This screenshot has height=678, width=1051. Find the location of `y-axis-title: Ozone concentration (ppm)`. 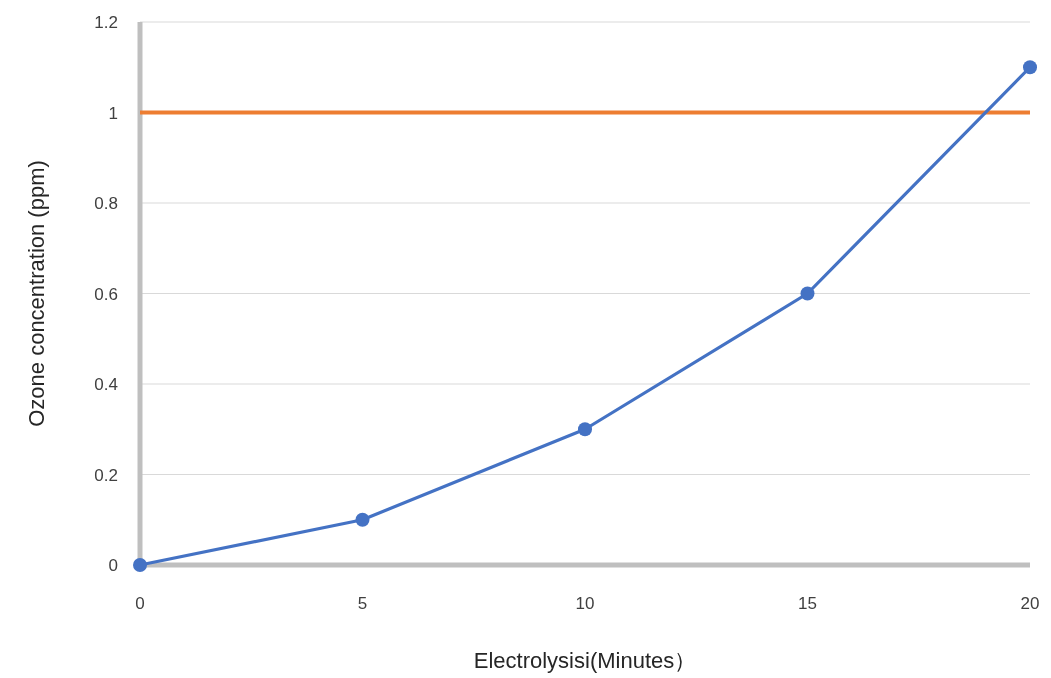

y-axis-title: Ozone concentration (ppm) is located at coordinates (36, 293).